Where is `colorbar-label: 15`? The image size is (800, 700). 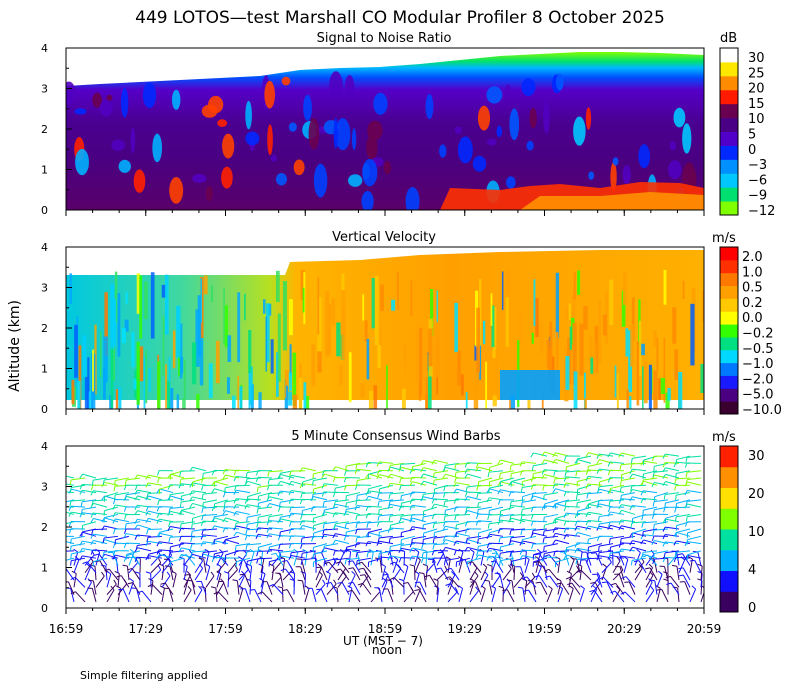
colorbar-label: 15 is located at coordinates (756, 104).